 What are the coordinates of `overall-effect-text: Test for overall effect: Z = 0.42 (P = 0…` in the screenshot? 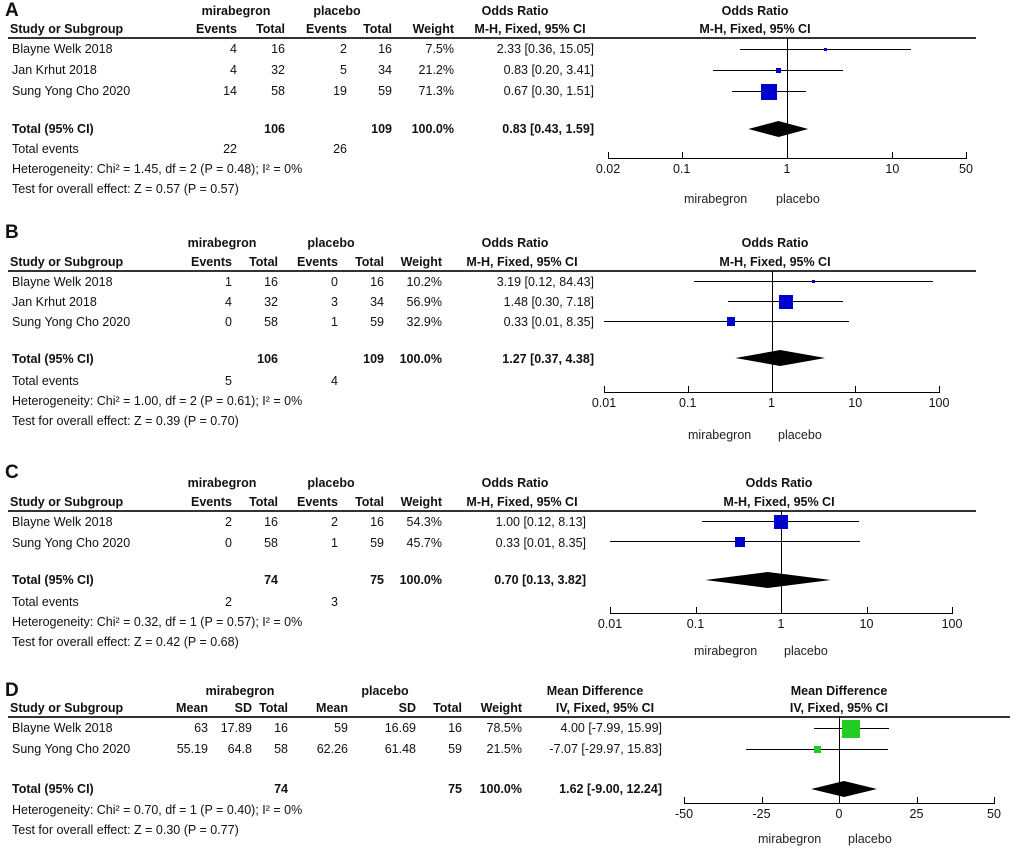 It's located at (125, 642).